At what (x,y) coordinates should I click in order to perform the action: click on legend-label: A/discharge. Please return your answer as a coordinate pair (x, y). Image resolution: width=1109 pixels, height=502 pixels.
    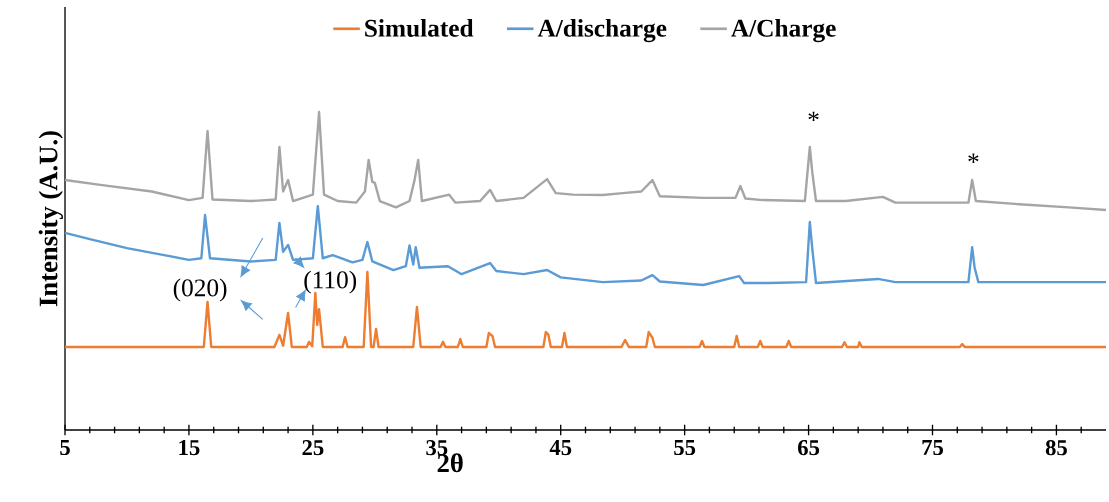
    Looking at the image, I should click on (602, 31).